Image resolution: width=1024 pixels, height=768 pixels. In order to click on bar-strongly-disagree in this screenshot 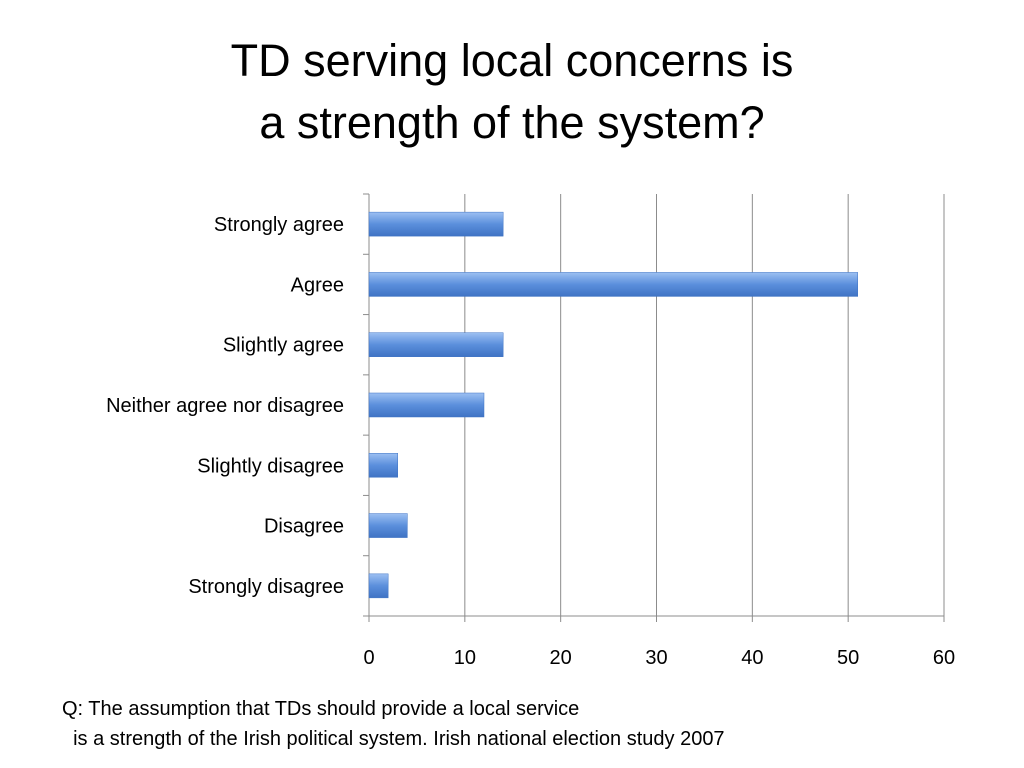, I will do `click(378, 586)`.